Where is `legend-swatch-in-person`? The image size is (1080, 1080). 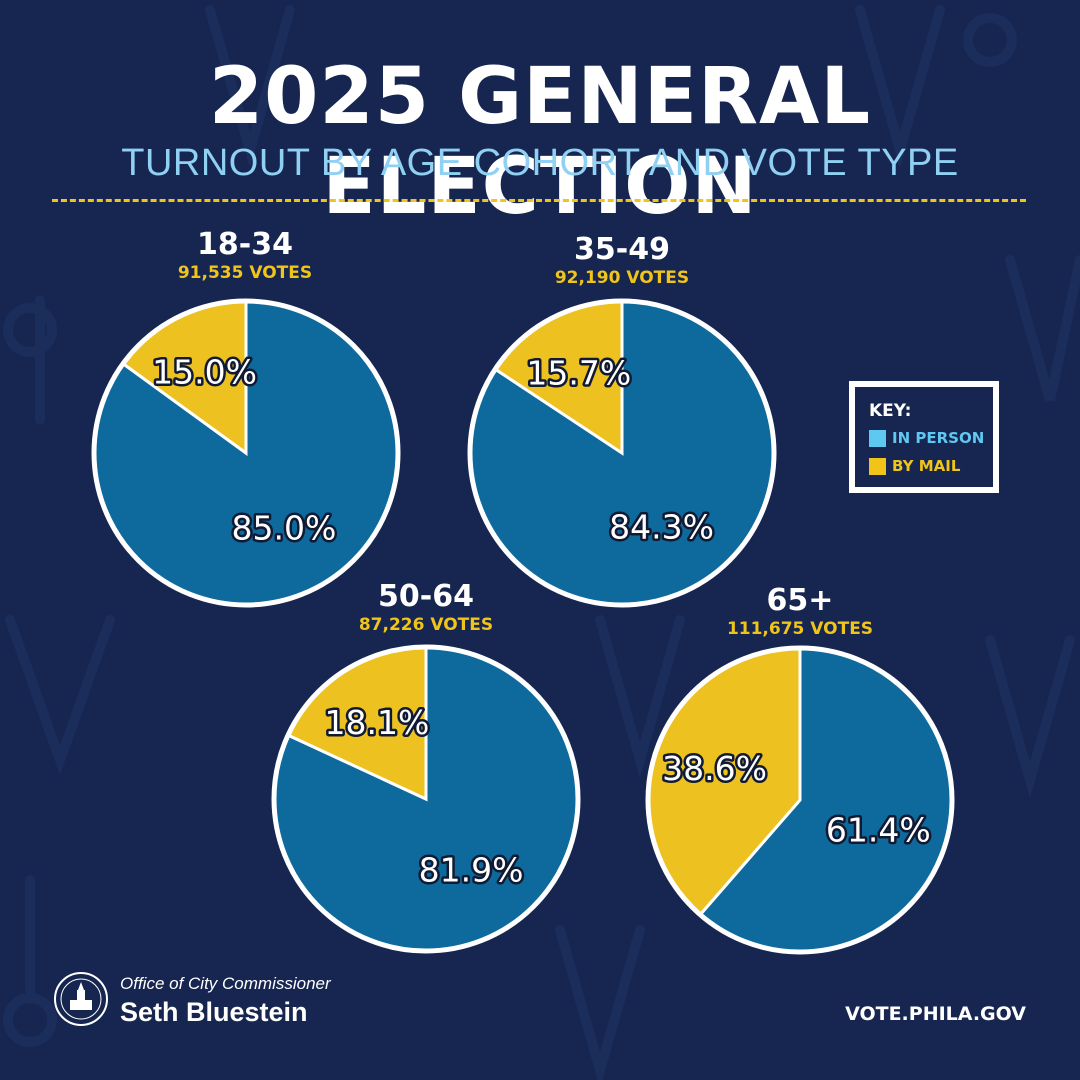
legend-swatch-in-person is located at coordinates (877, 438).